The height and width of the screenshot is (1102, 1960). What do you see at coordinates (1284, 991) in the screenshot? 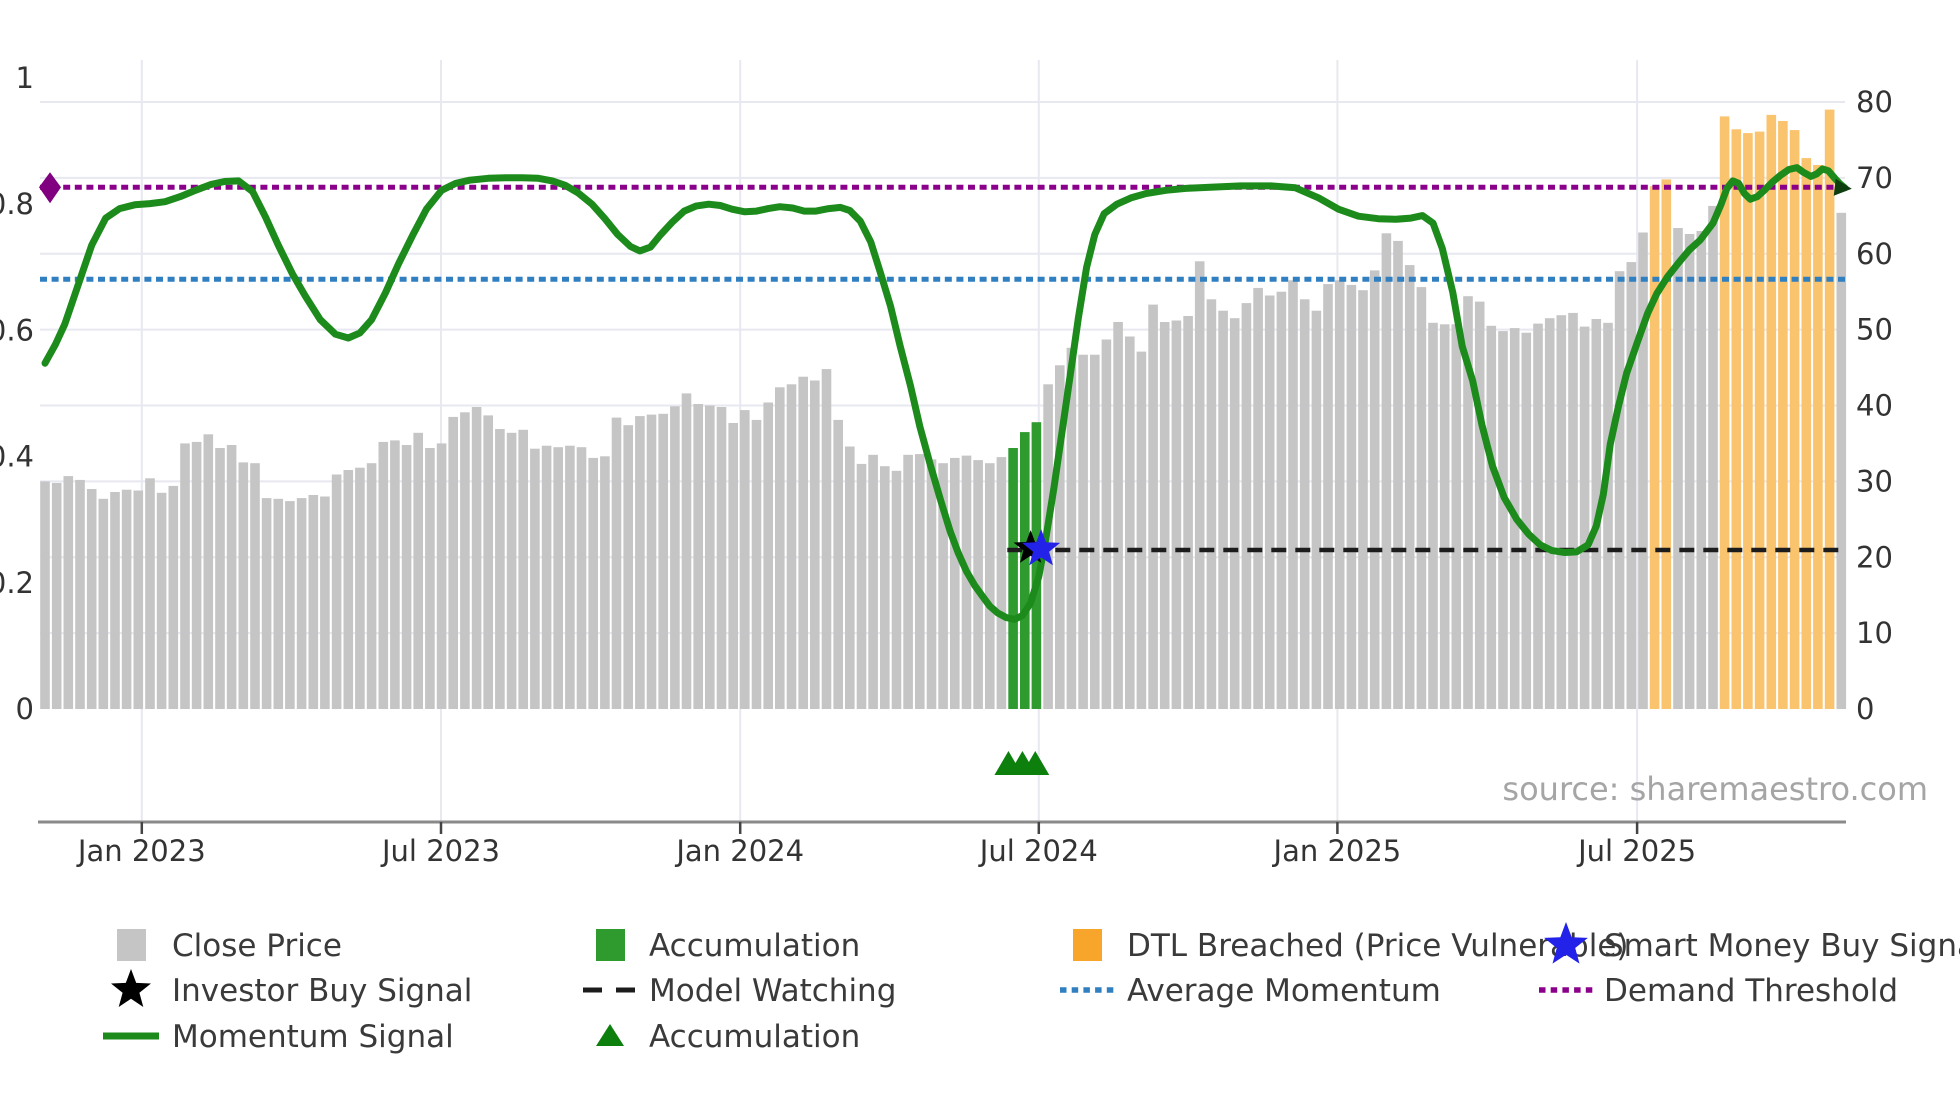
I see `legend-label: Average Momentum` at bounding box center [1284, 991].